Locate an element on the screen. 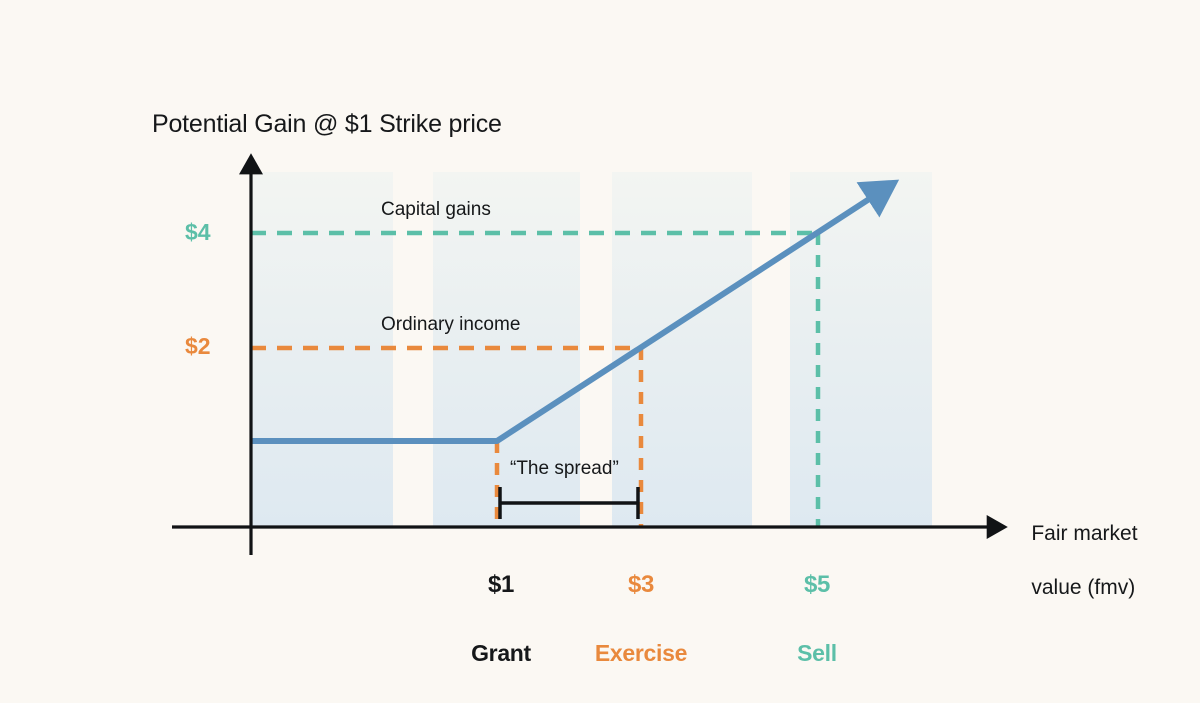 This screenshot has width=1200, height=703. x-tick-grant-value: $1 is located at coordinates (501, 584).